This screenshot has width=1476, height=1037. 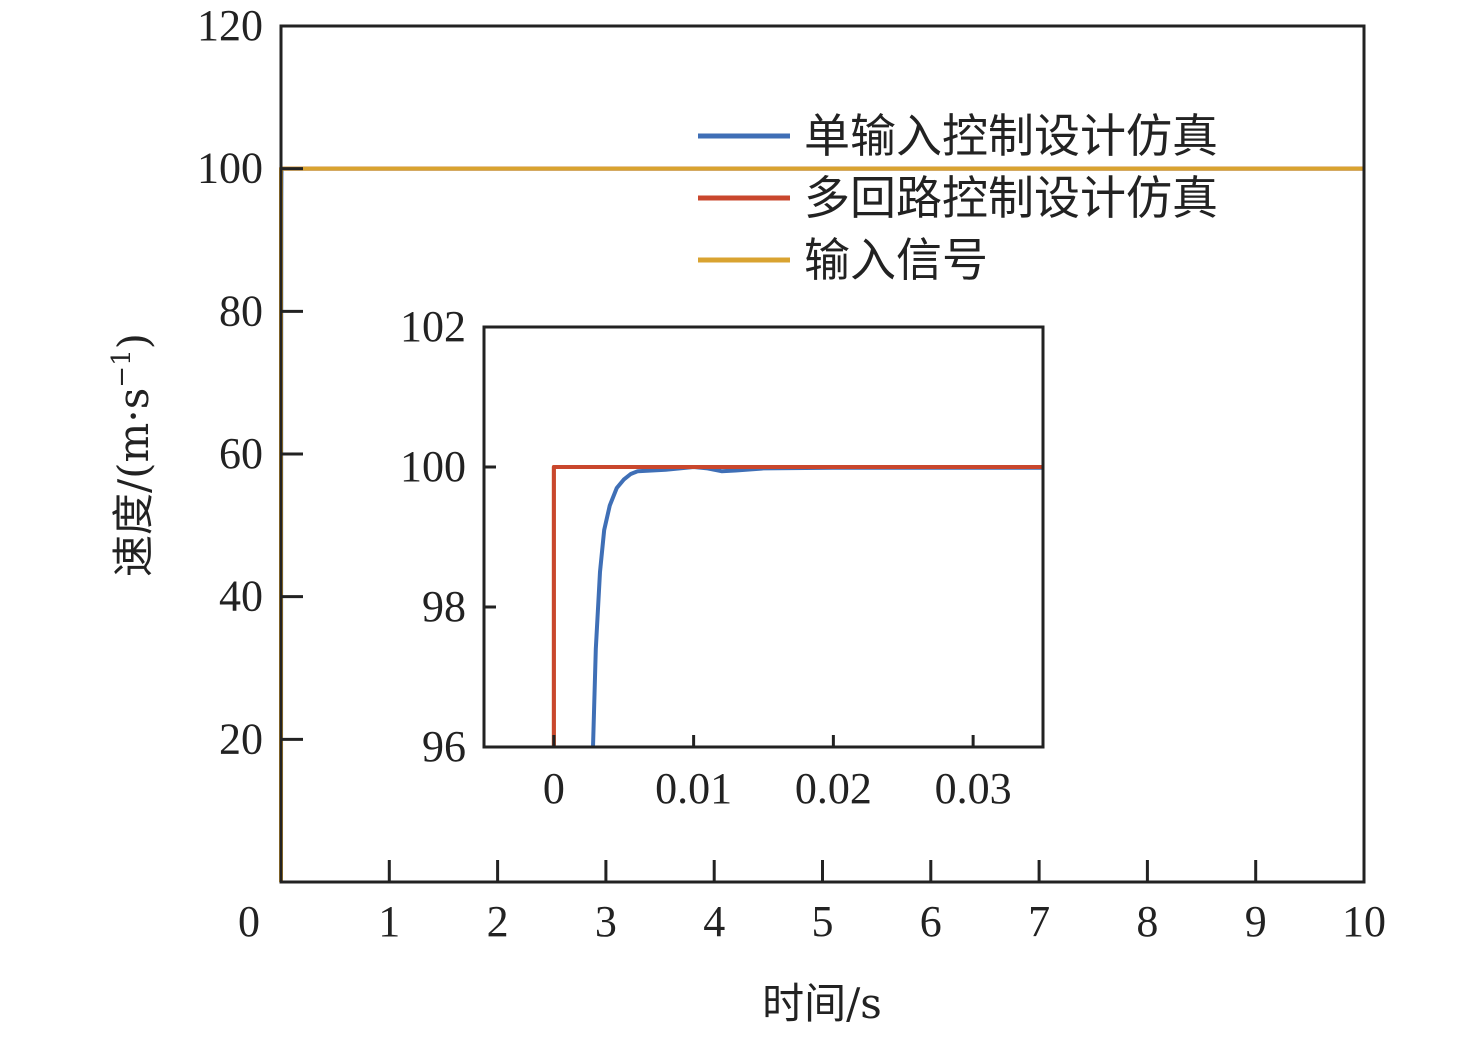 What do you see at coordinates (1039, 921) in the screenshot?
I see `main-x-tick-label-7: 7` at bounding box center [1039, 921].